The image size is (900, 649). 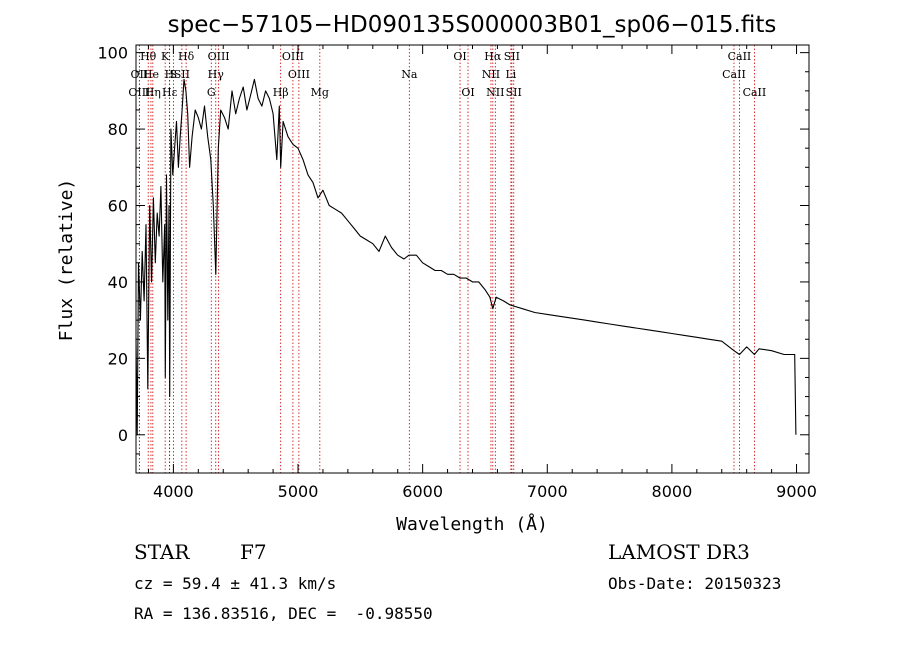 I want to click on spectral-line-label: H, so click(x=170, y=74).